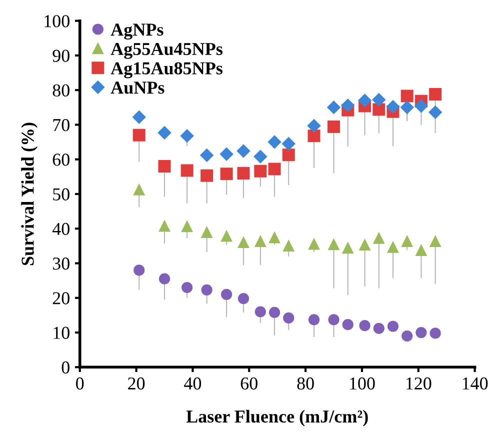  I want to click on legend-label: AgNPs, so click(137, 32).